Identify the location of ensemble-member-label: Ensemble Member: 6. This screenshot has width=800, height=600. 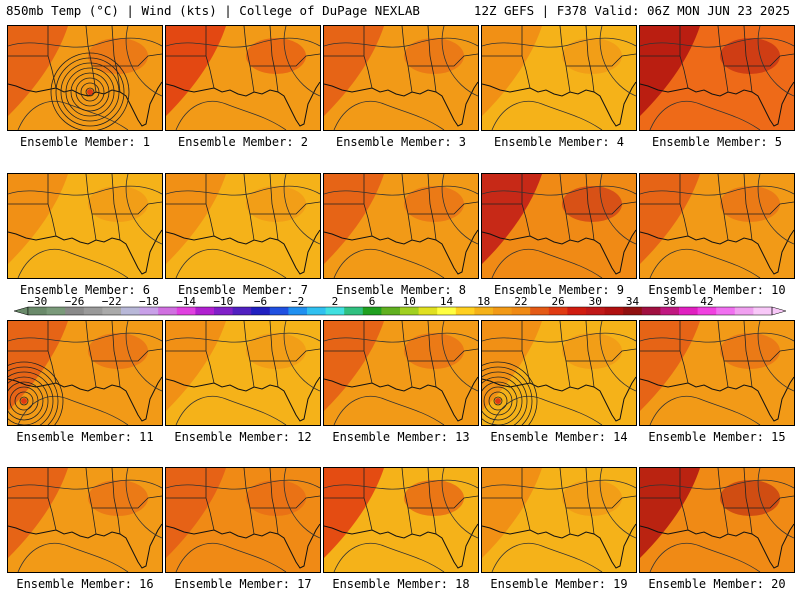
(85, 290).